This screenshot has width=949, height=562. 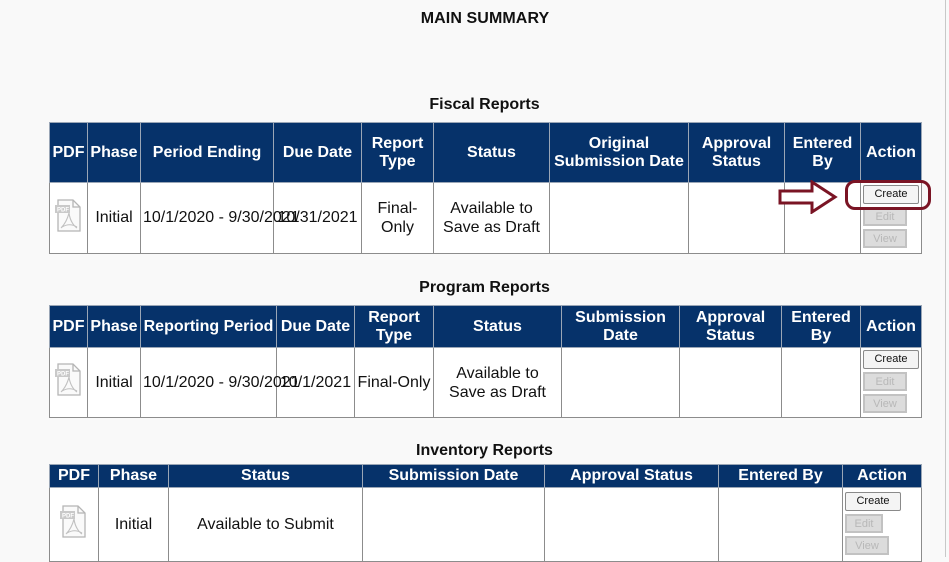 I want to click on page-title: MAIN SUMMARY, so click(x=485, y=18).